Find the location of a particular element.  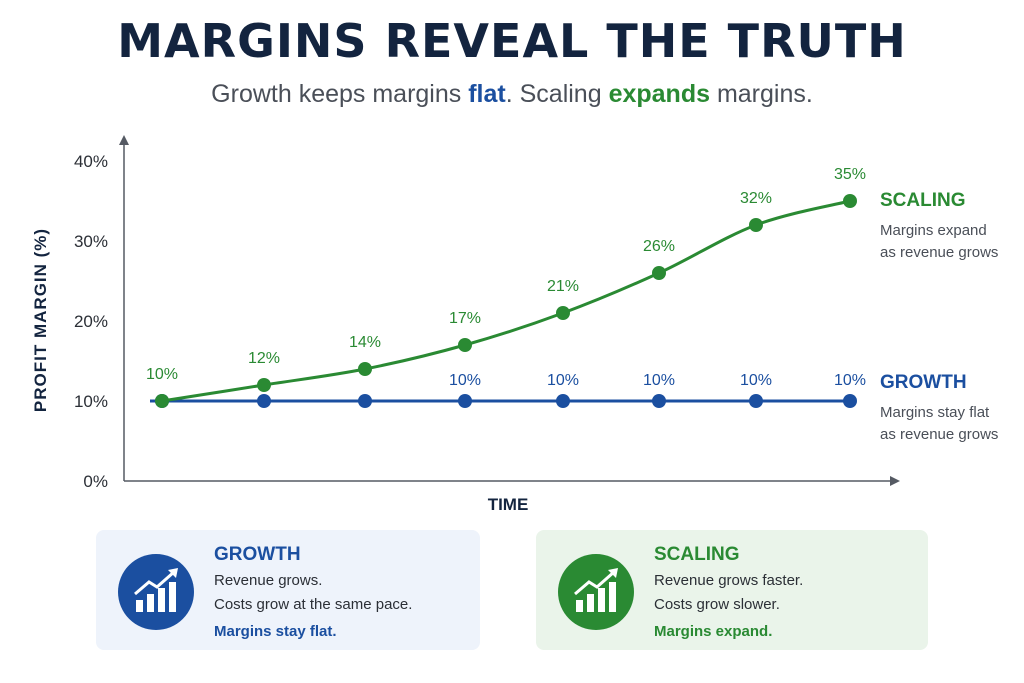

scaling-data-label: 10% is located at coordinates (162, 374).